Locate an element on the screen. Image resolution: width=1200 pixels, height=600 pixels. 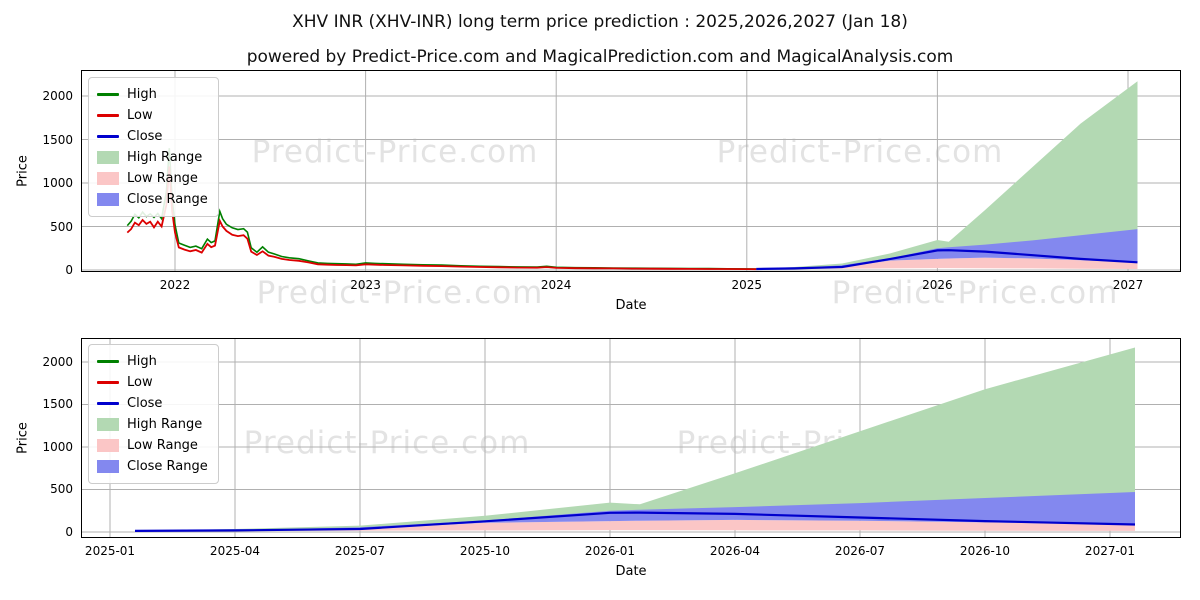
x-tick-label: 2025-01 is located at coordinates (110, 551).